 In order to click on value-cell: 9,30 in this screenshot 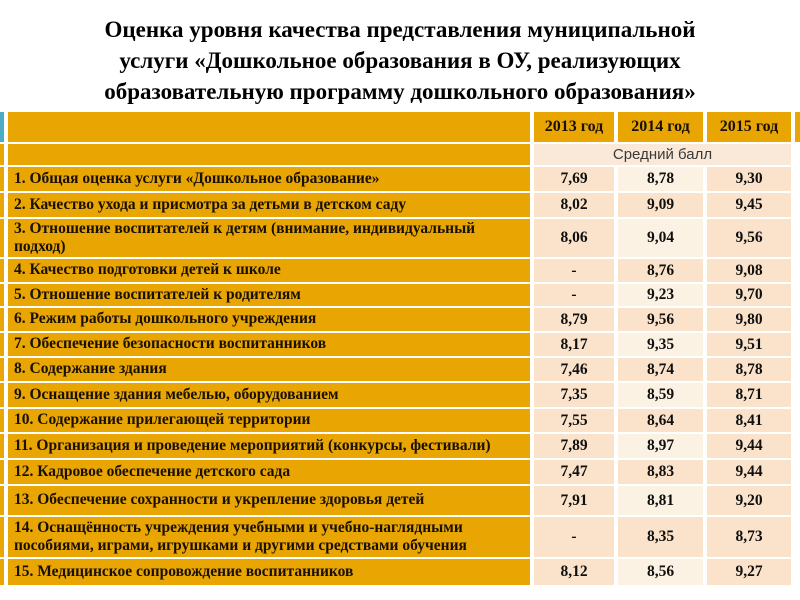, I will do `click(749, 179)`.